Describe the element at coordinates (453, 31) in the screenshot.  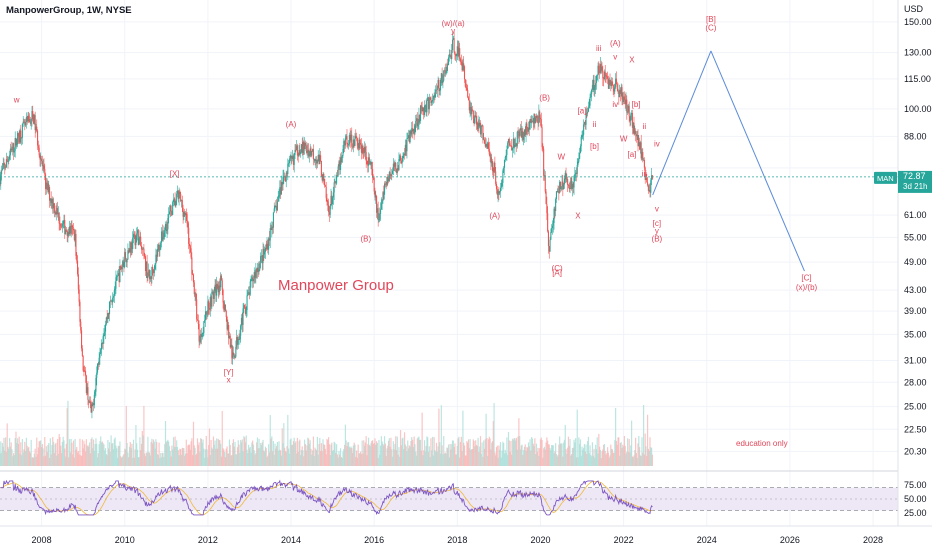
I see `wave-label: y` at that location.